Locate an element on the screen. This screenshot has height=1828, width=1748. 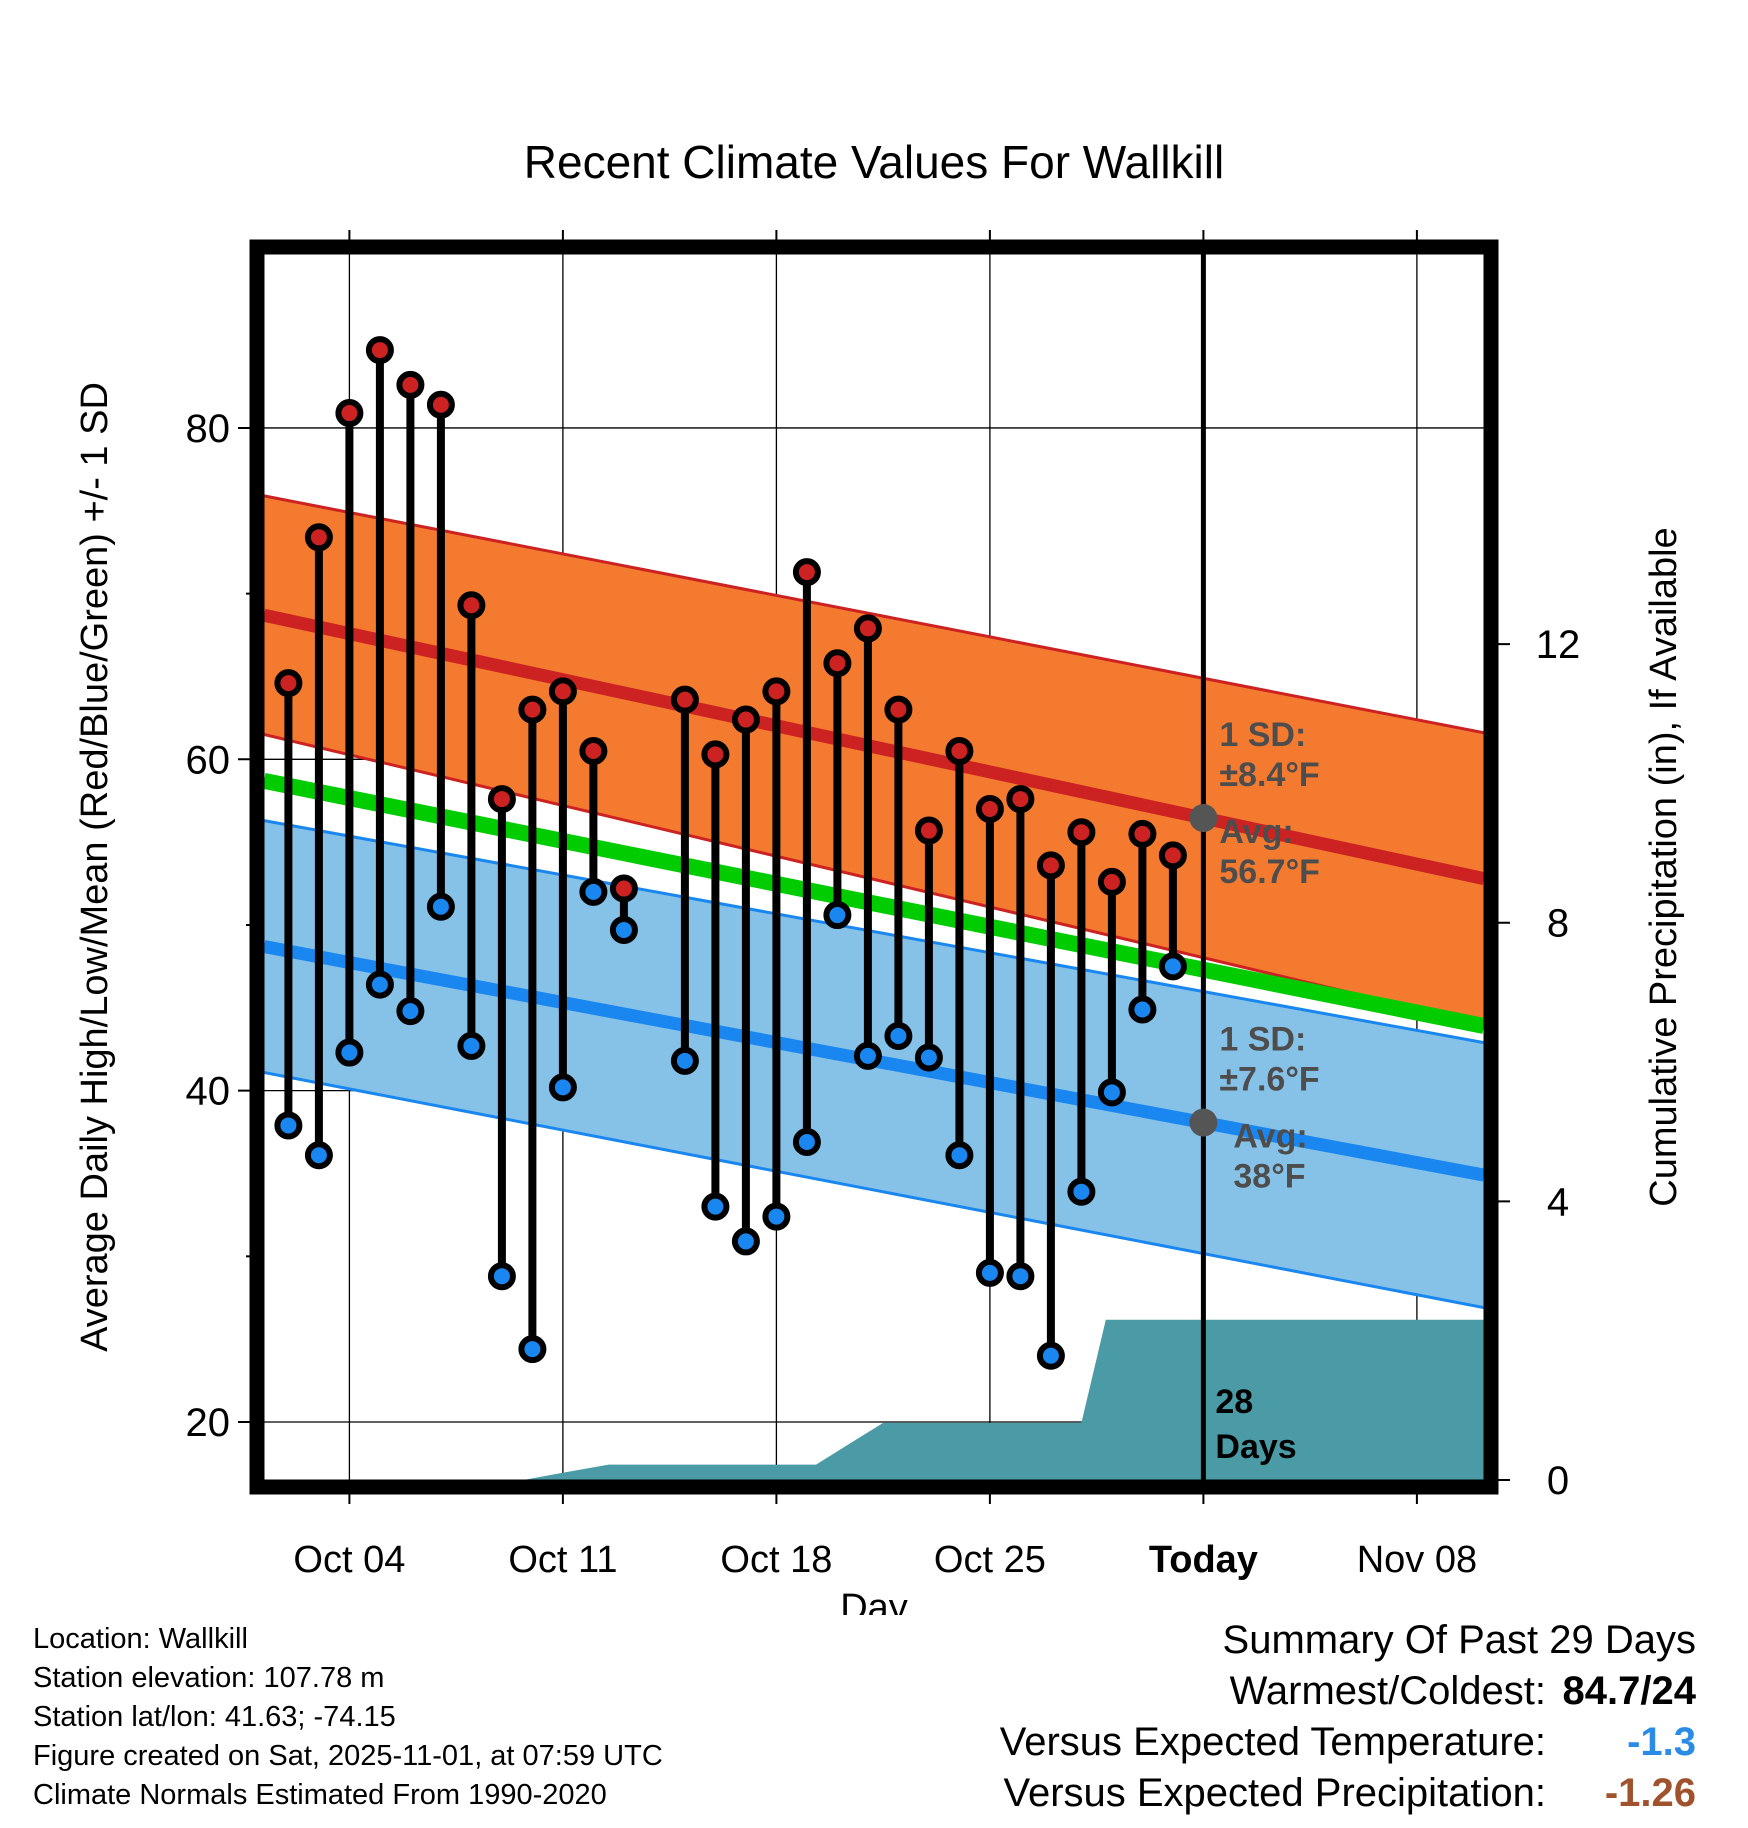
y-tick-label: 40 is located at coordinates (208, 1092).